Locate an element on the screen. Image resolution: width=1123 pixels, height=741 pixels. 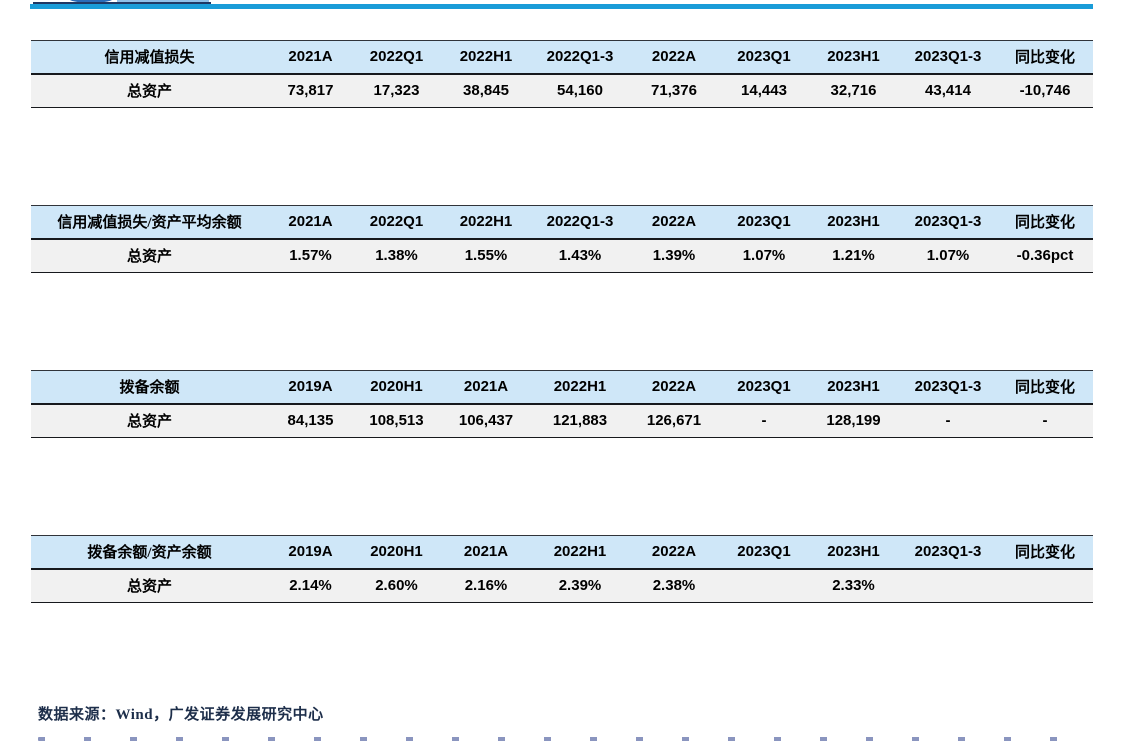
value-cell: 1.43% is located at coordinates (580, 256).